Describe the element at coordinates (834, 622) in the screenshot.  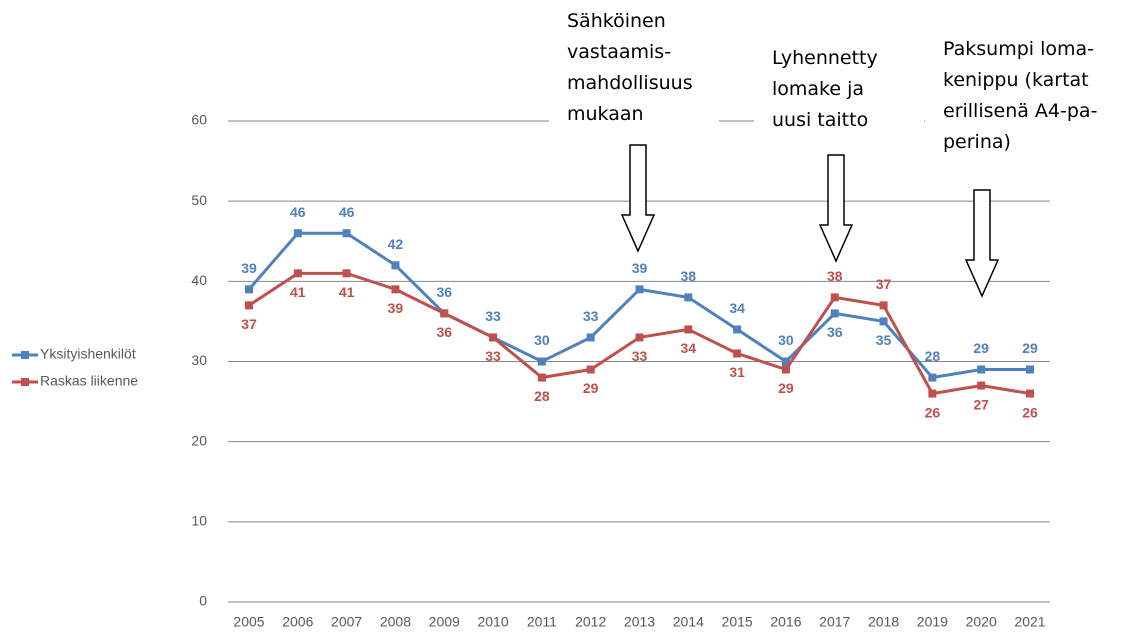
I see `x-tick-label: 2017` at that location.